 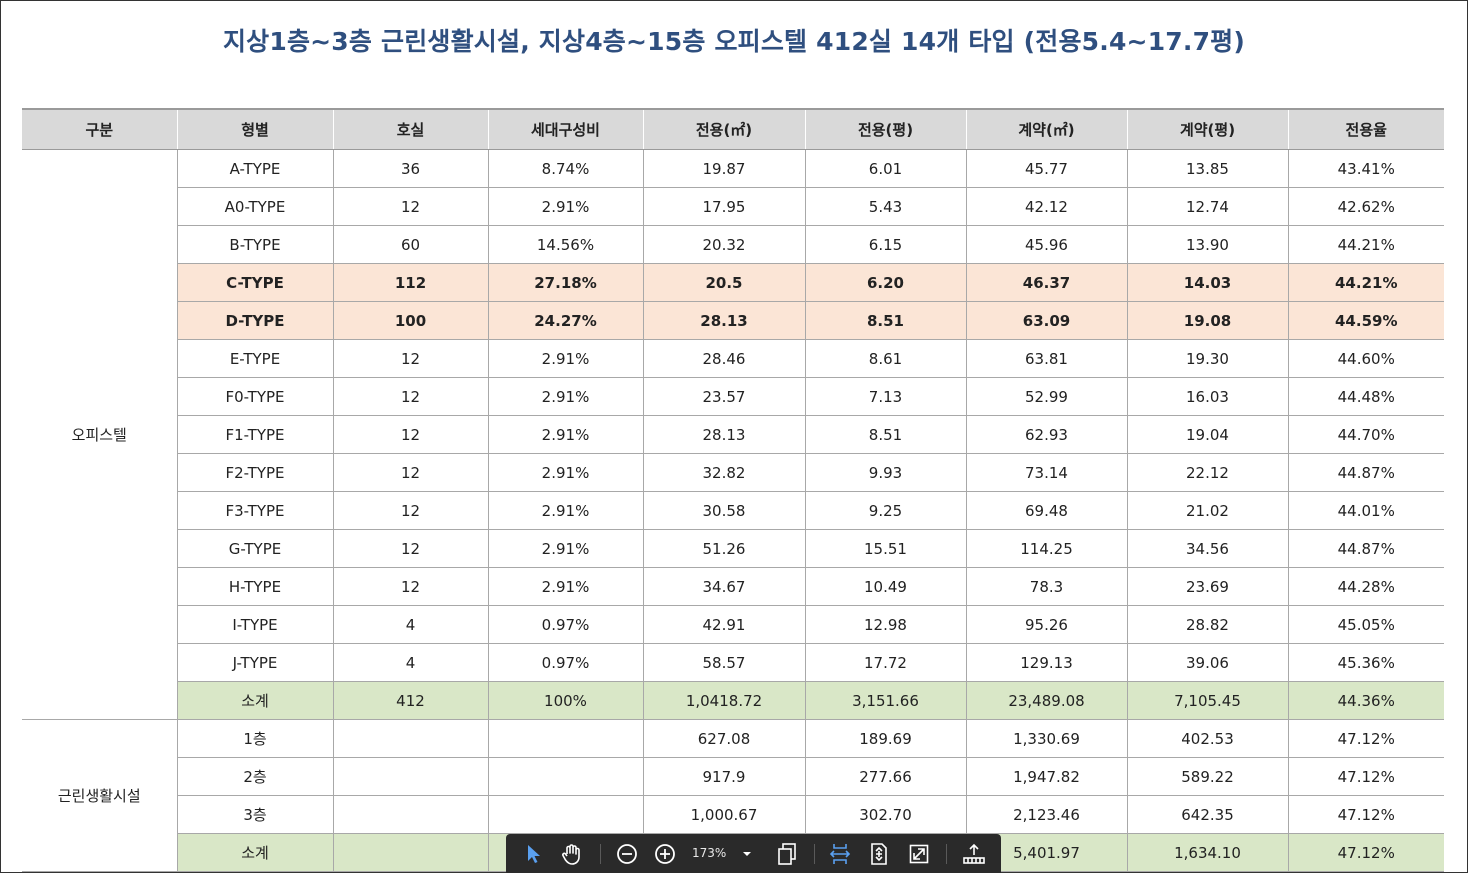 What do you see at coordinates (254, 129) in the screenshot?
I see `header-cell: 형별` at bounding box center [254, 129].